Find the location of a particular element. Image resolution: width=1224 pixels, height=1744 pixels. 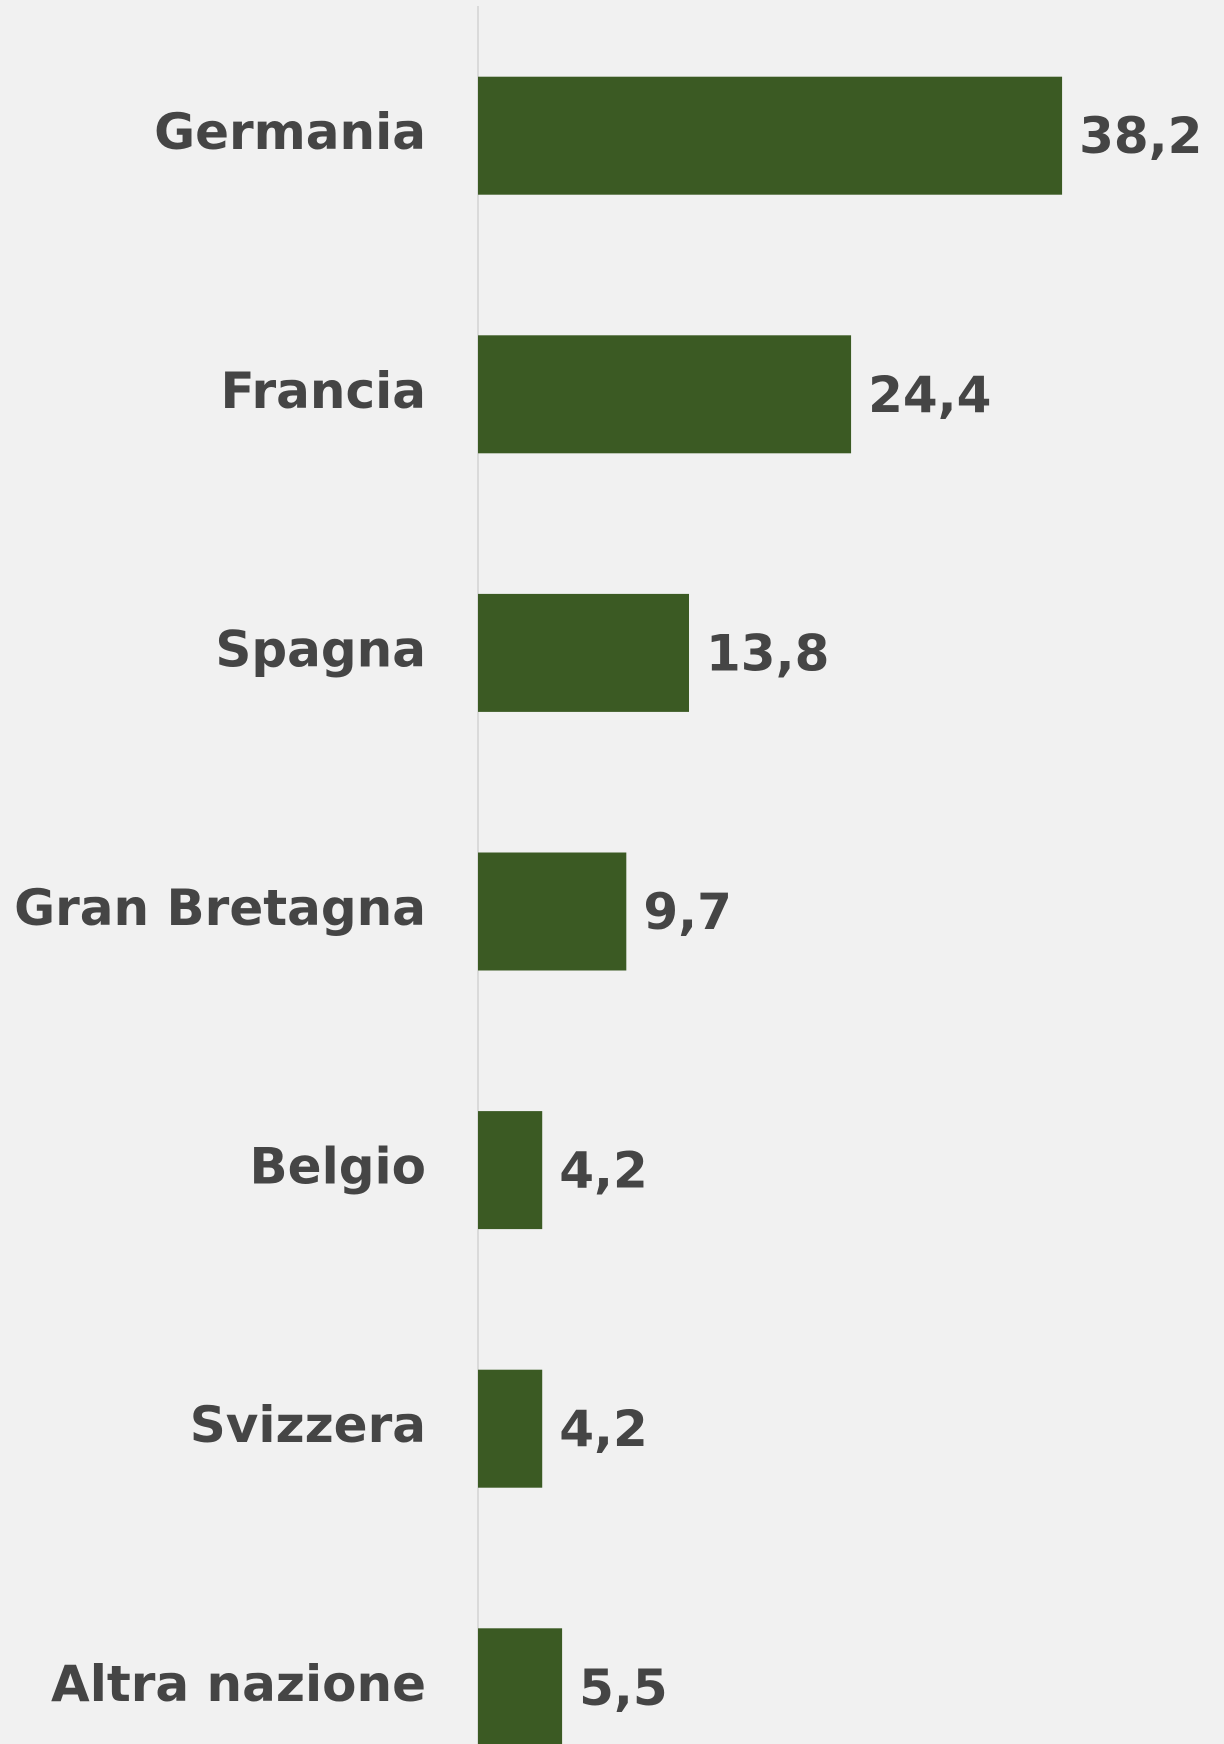

category-label: Altra nazione is located at coordinates (238, 1684).